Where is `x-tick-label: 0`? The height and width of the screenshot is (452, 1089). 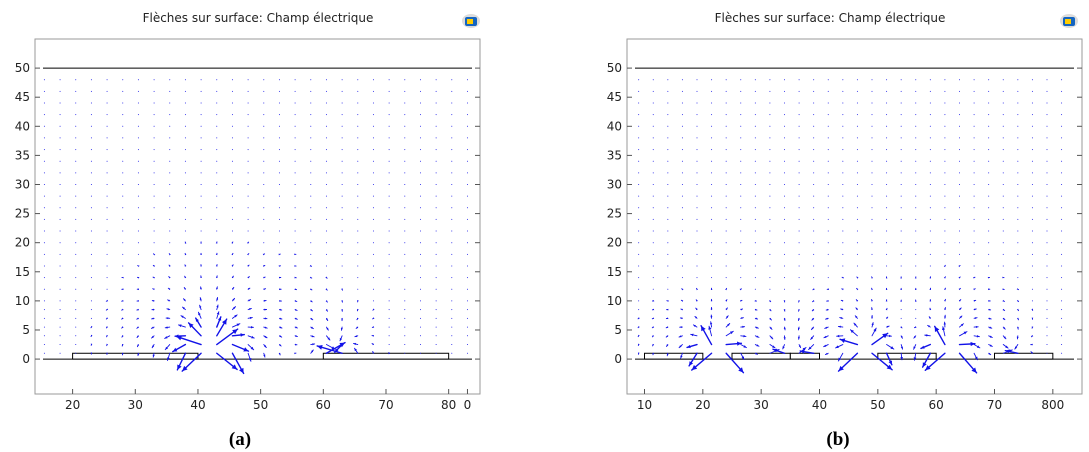
x-tick-label: 0 is located at coordinates (468, 405).